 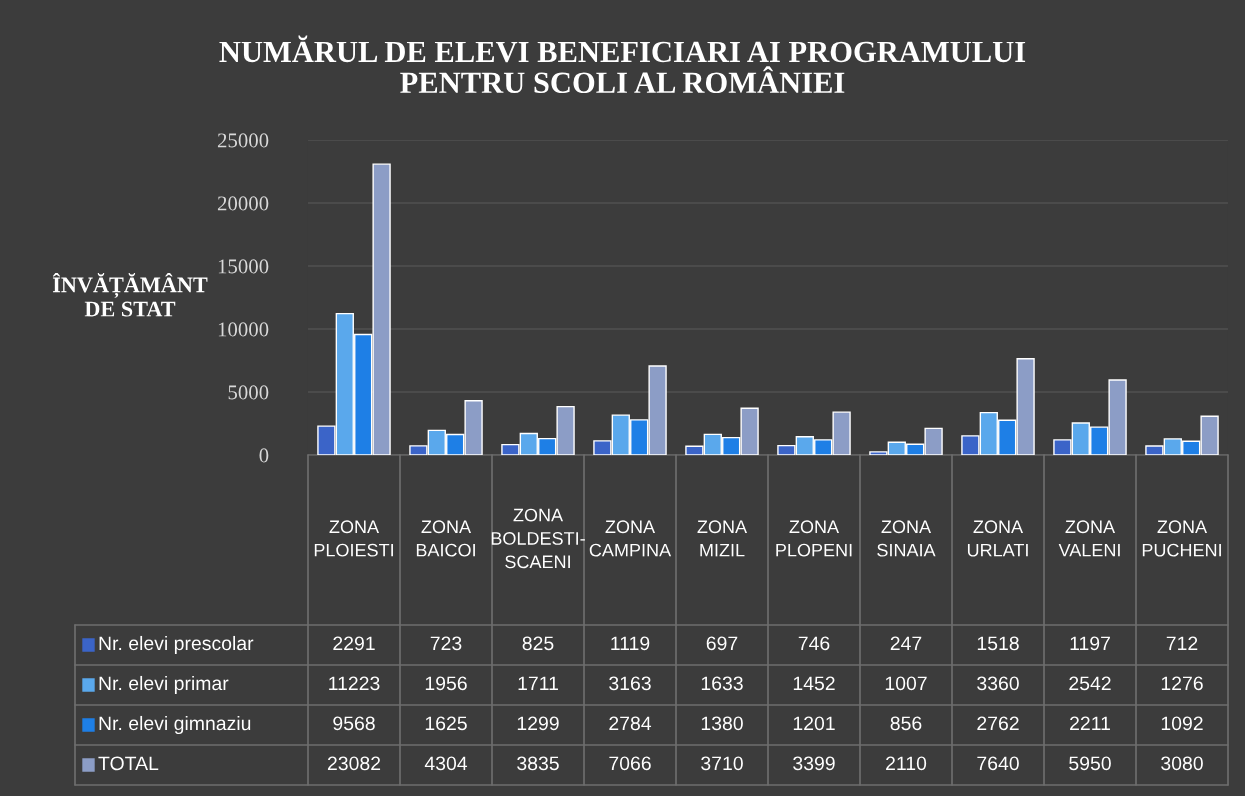 I want to click on data-label: 2291, so click(x=354, y=643).